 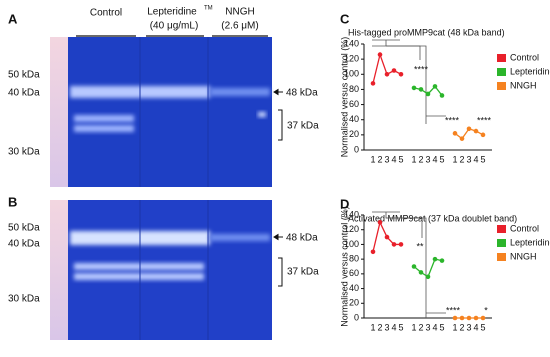 What do you see at coordinates (426, 32) in the screenshot?
I see `chart-title: His-tagged proMMP9cat (48 kDa band)` at bounding box center [426, 32].